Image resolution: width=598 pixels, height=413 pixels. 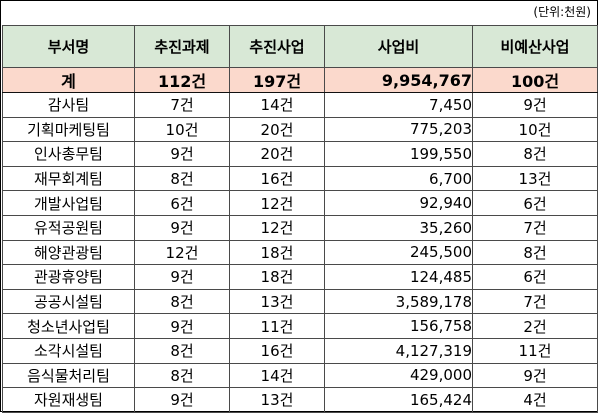 What do you see at coordinates (68, 301) in the screenshot?
I see `cell-dept: 공공시설팀` at bounding box center [68, 301].